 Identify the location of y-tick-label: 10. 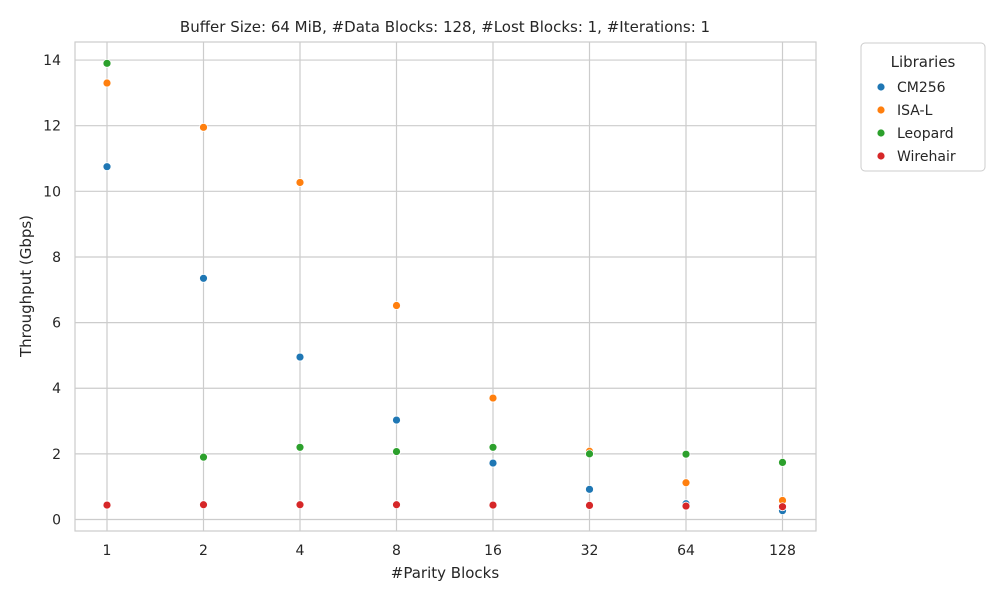
(52, 192).